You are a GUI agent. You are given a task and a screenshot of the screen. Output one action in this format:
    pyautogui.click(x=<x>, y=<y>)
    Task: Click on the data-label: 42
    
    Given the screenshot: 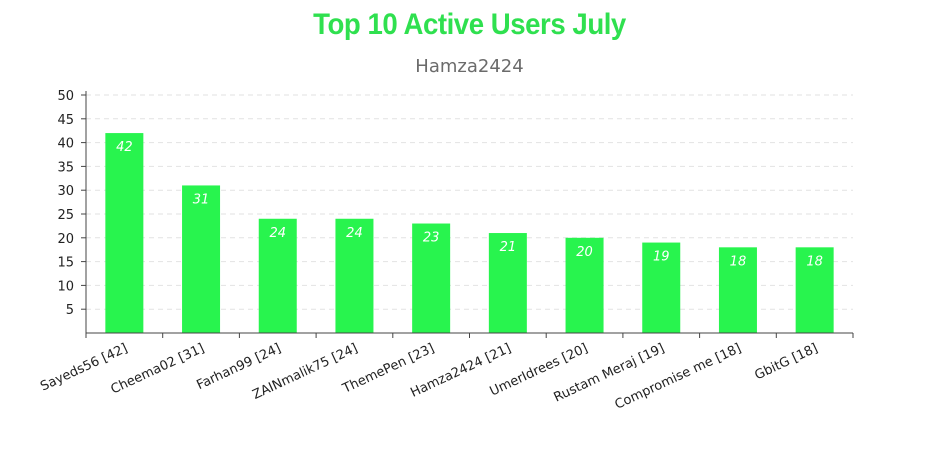 What is the action you would take?
    pyautogui.click(x=124, y=147)
    